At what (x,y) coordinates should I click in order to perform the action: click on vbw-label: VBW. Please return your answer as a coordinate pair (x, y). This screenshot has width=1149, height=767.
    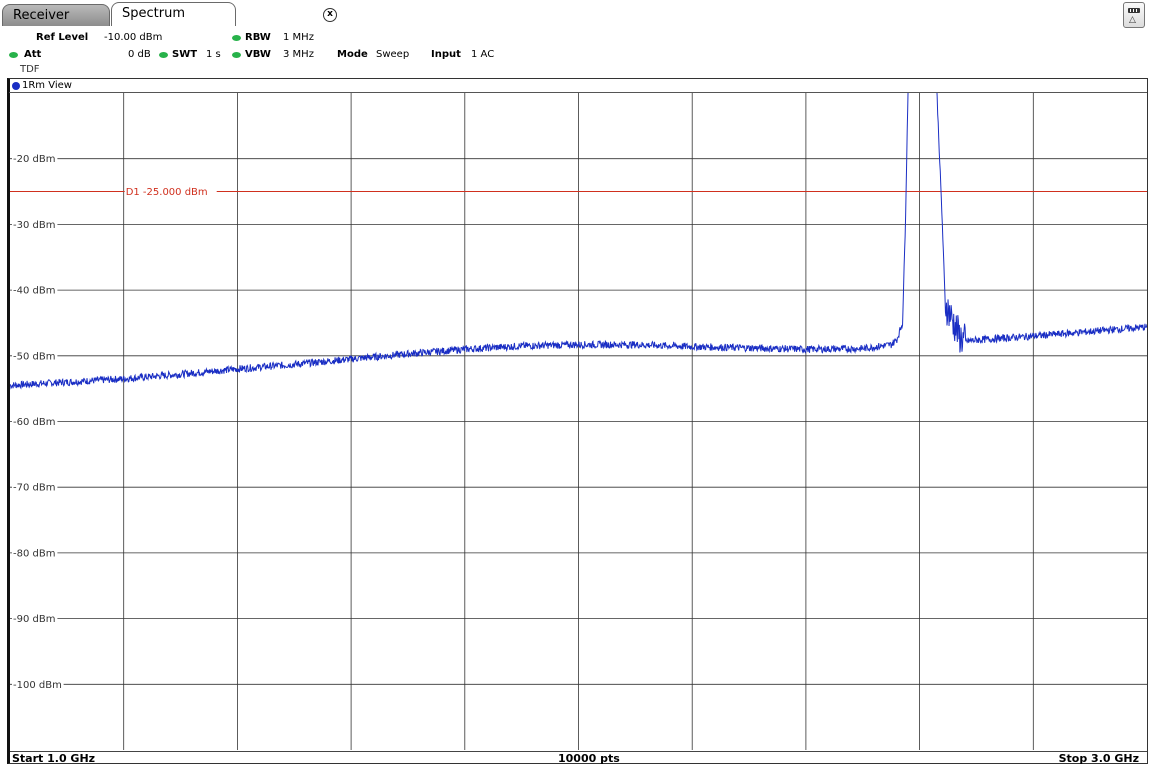
    Looking at the image, I should click on (258, 54).